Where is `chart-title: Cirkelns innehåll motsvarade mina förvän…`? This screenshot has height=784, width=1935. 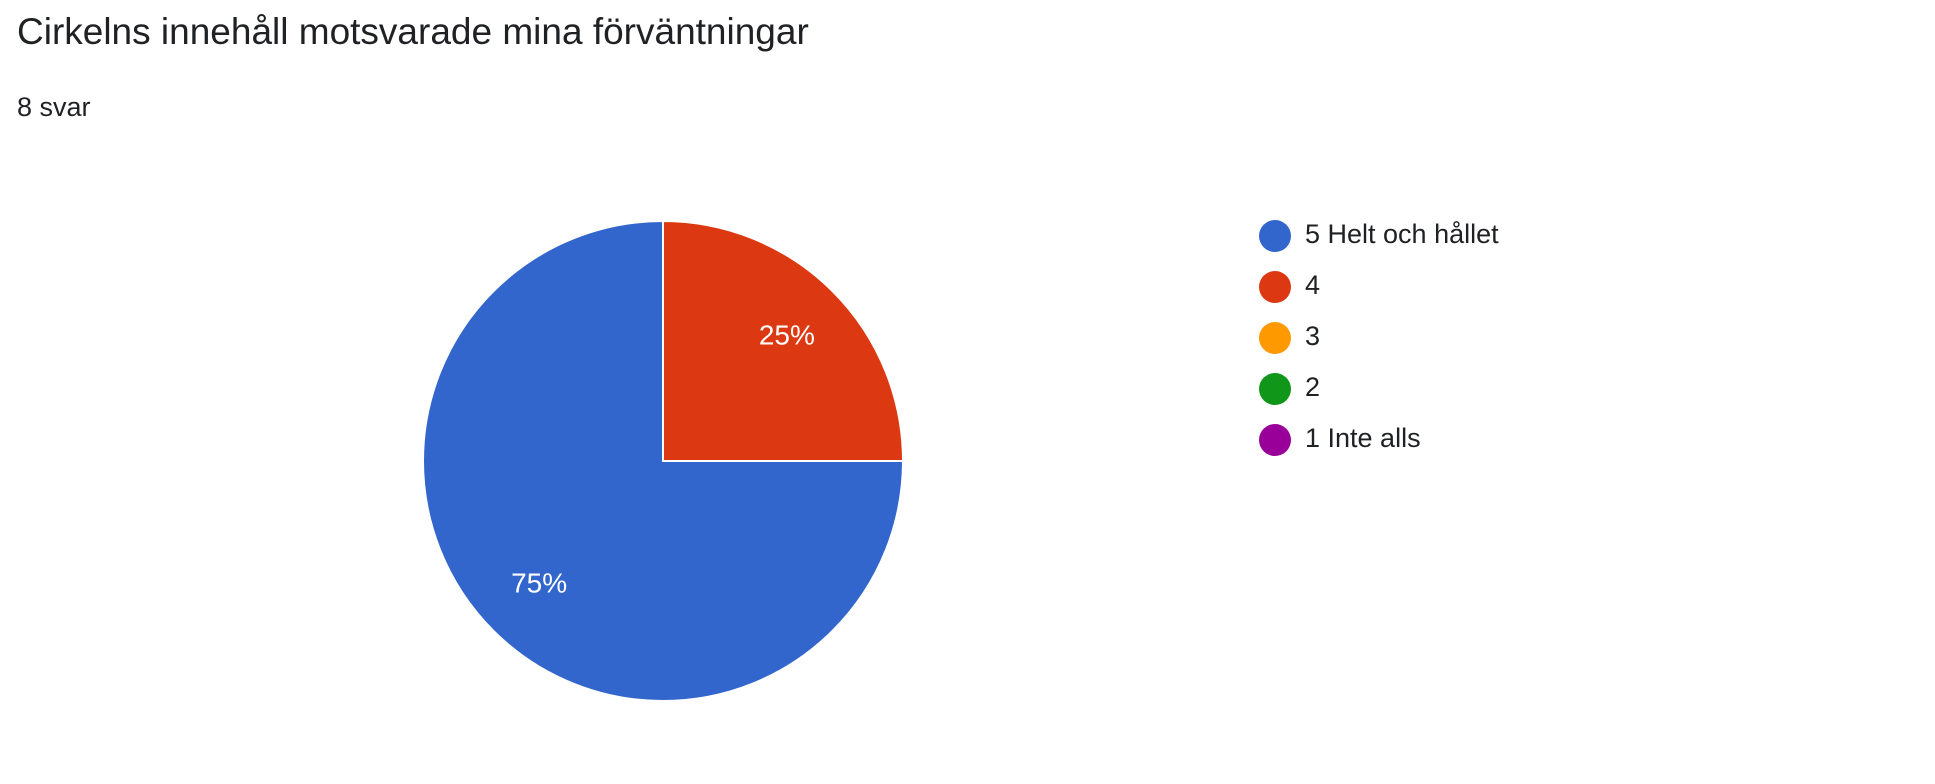 chart-title: Cirkelns innehåll motsvarade mina förvän… is located at coordinates (413, 31).